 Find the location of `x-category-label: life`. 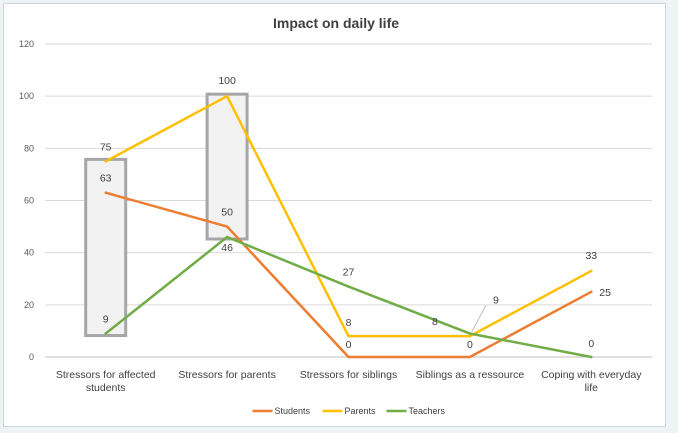

x-category-label: life is located at coordinates (592, 388).